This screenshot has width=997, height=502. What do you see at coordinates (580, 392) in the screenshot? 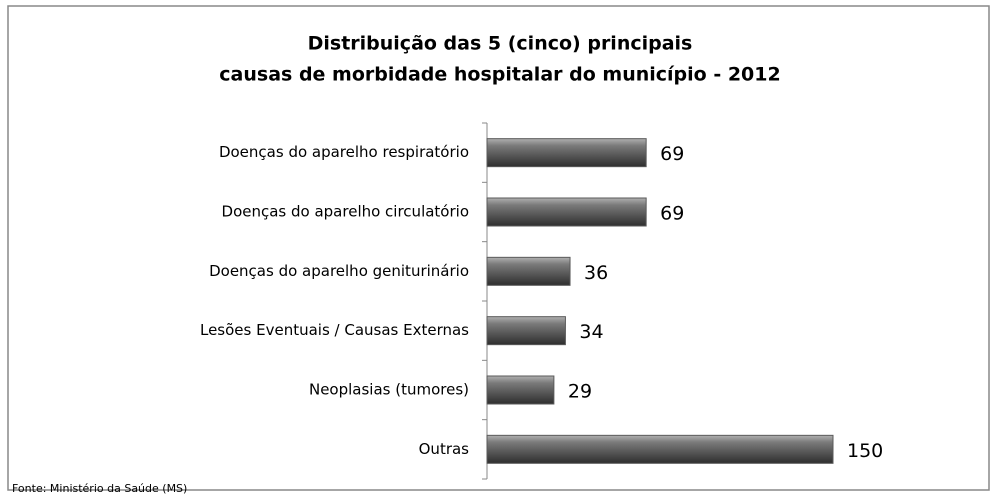
I see `value-label: 29` at bounding box center [580, 392].